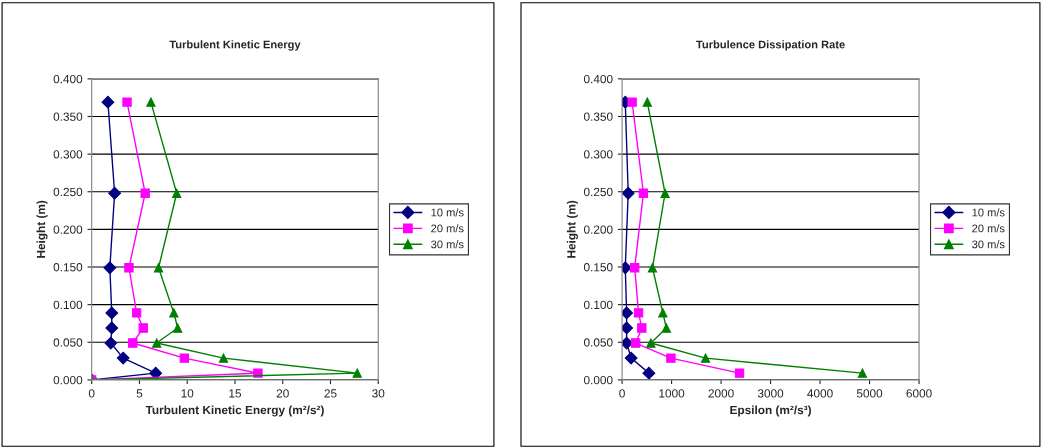 The height and width of the screenshot is (448, 1042). I want to click on x-tick-label: 6000, so click(919, 393).